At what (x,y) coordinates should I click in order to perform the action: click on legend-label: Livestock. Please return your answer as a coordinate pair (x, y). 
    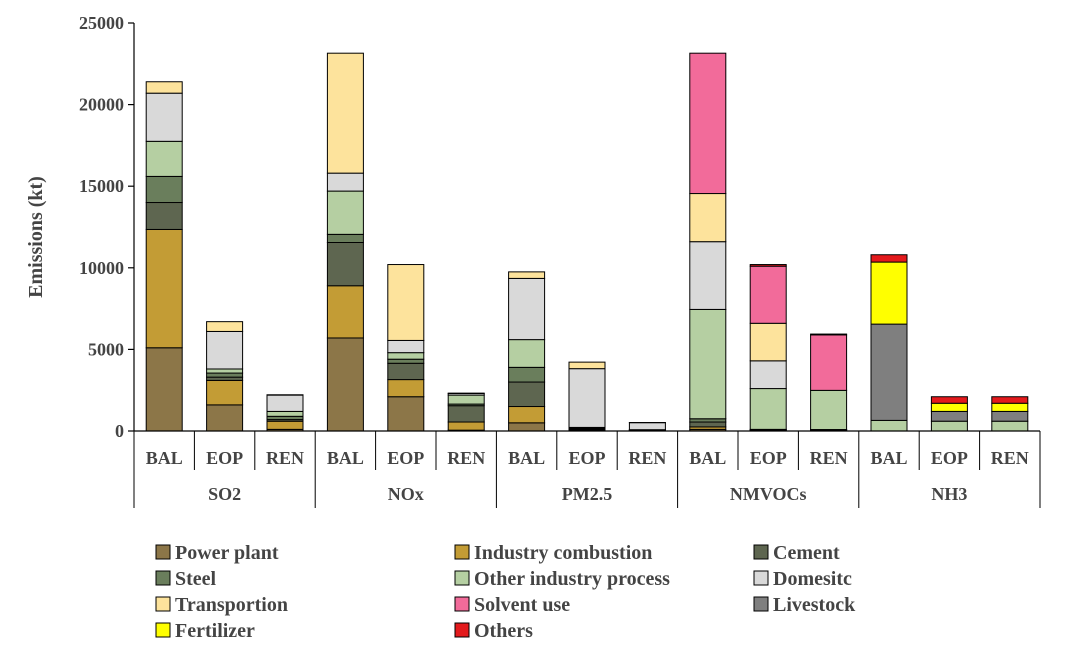
    Looking at the image, I should click on (814, 605).